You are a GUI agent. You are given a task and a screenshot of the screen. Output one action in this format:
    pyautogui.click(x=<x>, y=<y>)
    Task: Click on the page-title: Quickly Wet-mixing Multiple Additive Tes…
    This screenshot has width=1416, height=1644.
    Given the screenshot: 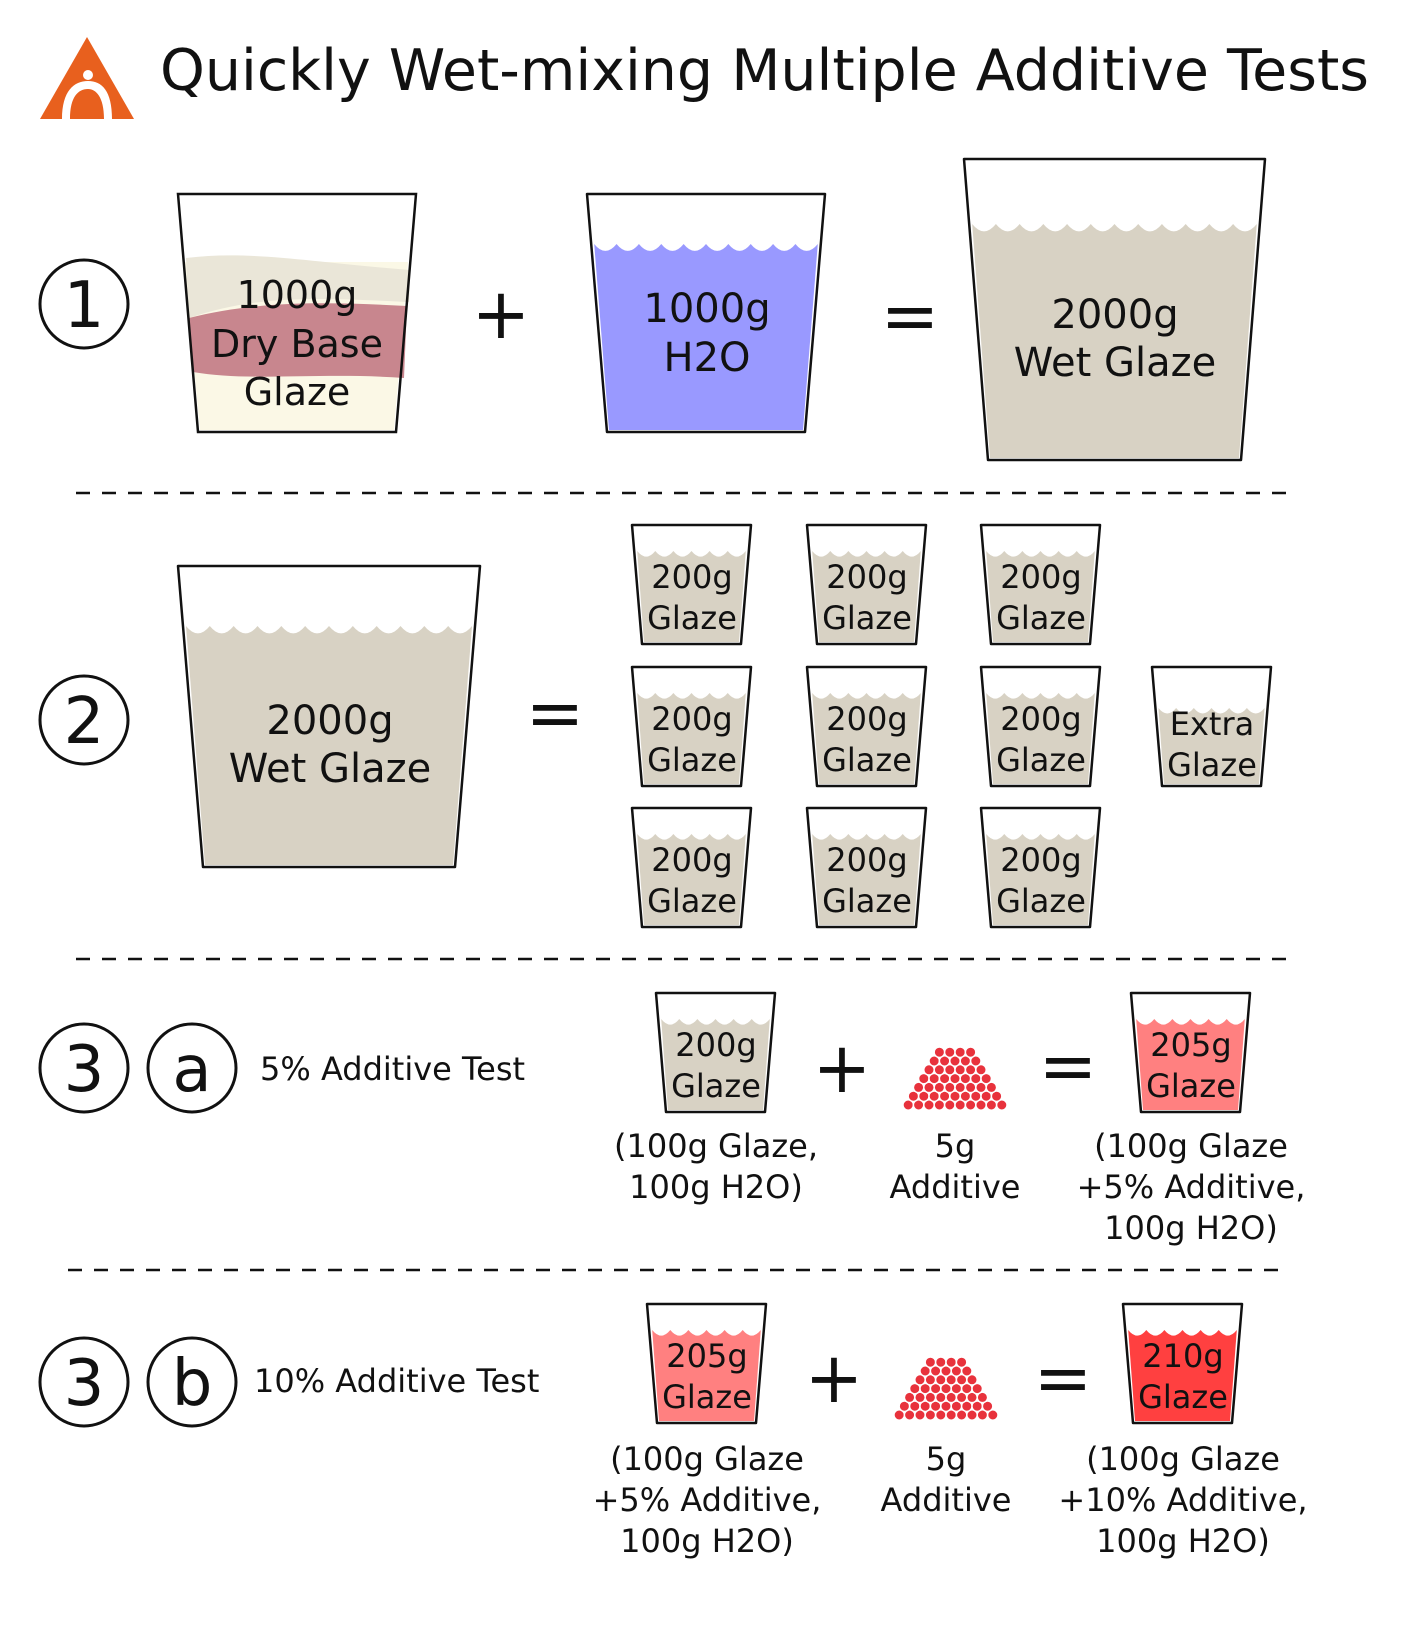 What is the action you would take?
    pyautogui.click(x=764, y=71)
    